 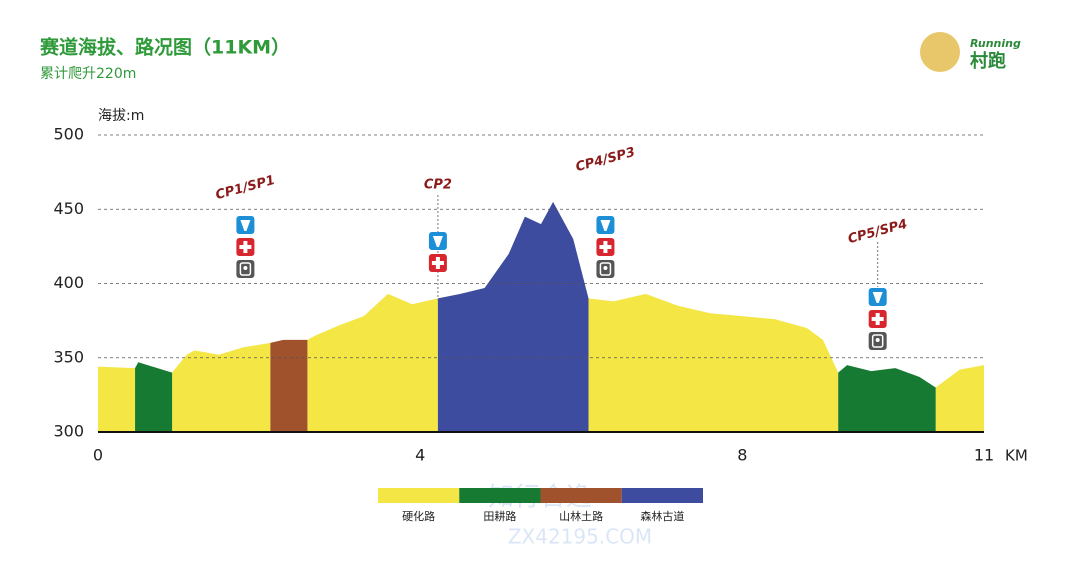 What do you see at coordinates (499, 516) in the screenshot?
I see `legend-label: 田耕路` at bounding box center [499, 516].